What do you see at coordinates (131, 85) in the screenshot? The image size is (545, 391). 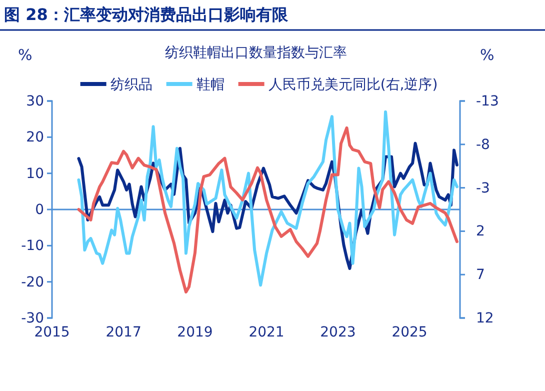 I see `legend-label: 纺织品` at bounding box center [131, 85].